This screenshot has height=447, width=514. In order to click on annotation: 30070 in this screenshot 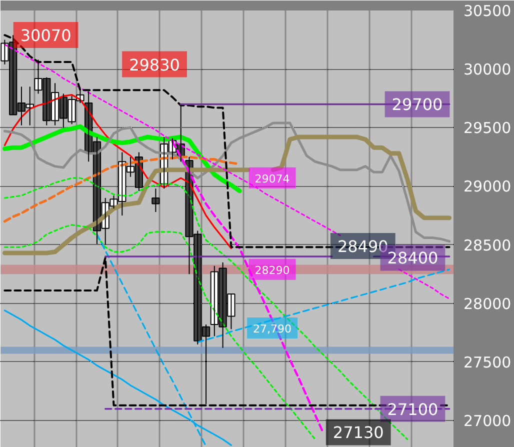, I will do `click(46, 35)`.